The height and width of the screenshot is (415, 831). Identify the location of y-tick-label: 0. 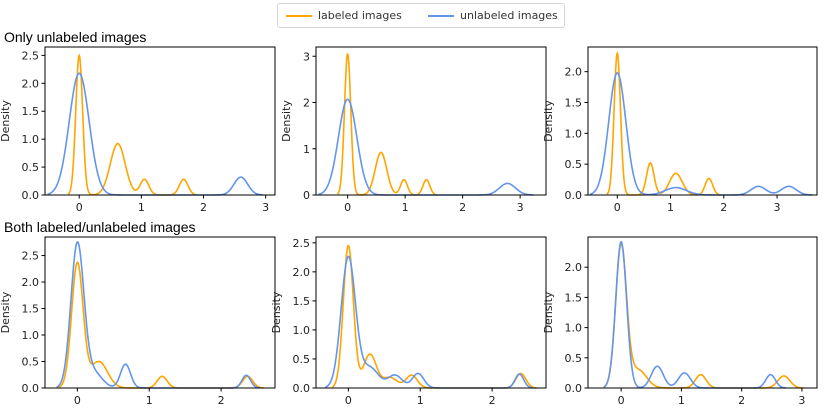
(306, 195).